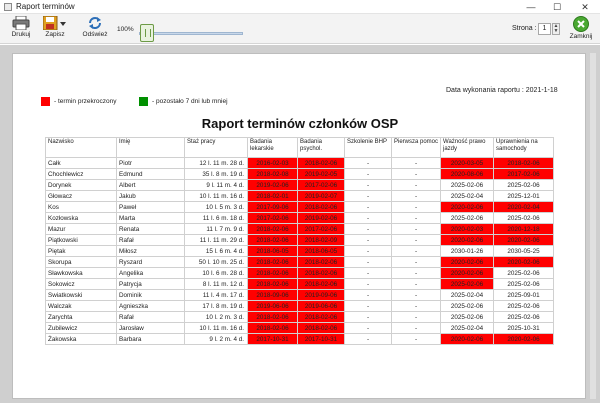  Describe the element at coordinates (502, 90) in the screenshot. I see `report-date: Data wykonania raportu : 2021-1-18` at that location.